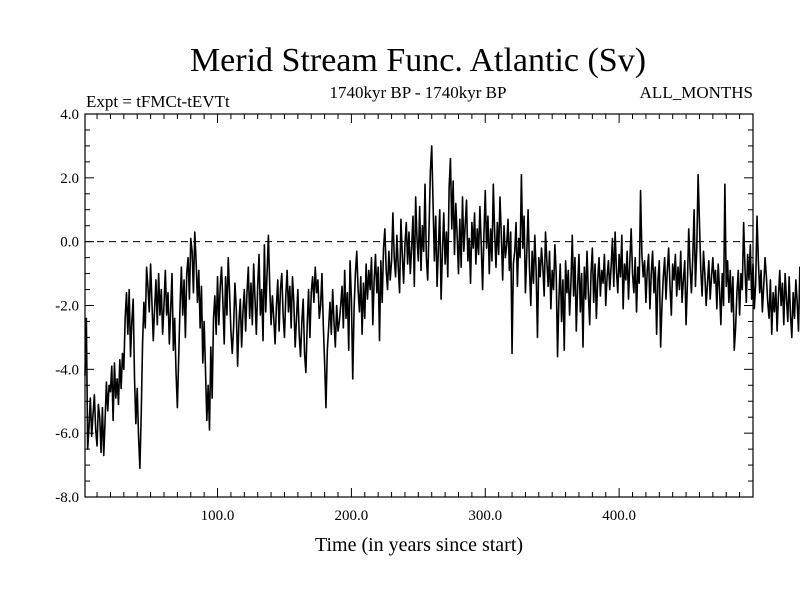 The image size is (800, 600). I want to click on y-tick-label: -6.0, so click(67, 434).